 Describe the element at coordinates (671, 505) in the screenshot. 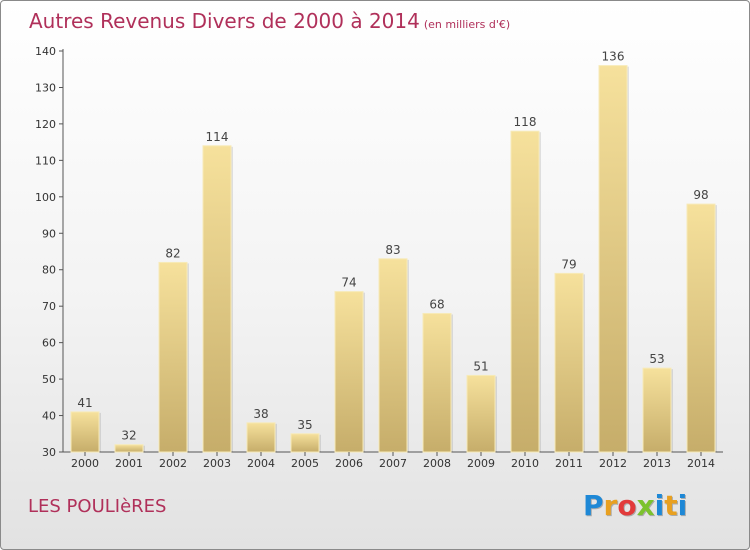

I see `logo-letter: t` at that location.